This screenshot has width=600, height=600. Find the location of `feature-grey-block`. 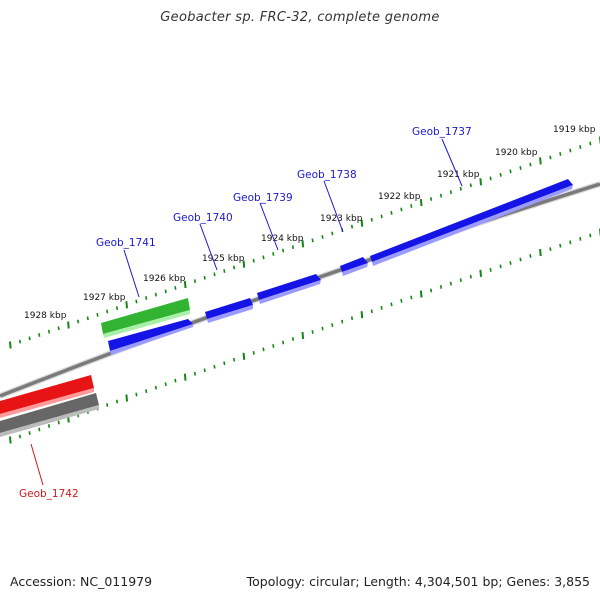

feature-grey-block is located at coordinates (49, 415).